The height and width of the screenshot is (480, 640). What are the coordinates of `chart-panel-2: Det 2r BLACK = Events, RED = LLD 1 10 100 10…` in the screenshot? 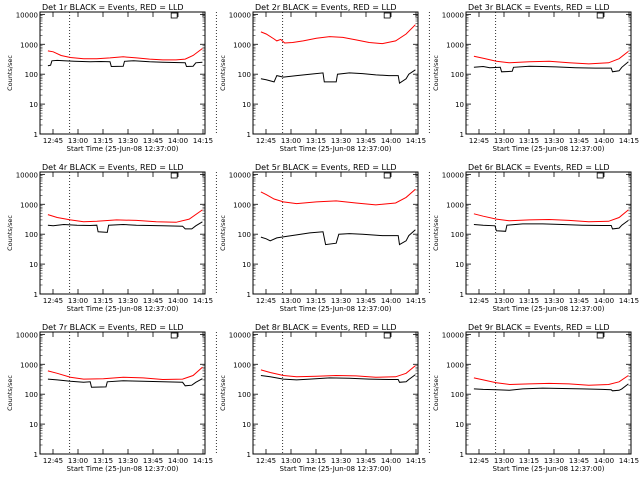 It's located at (324, 78).